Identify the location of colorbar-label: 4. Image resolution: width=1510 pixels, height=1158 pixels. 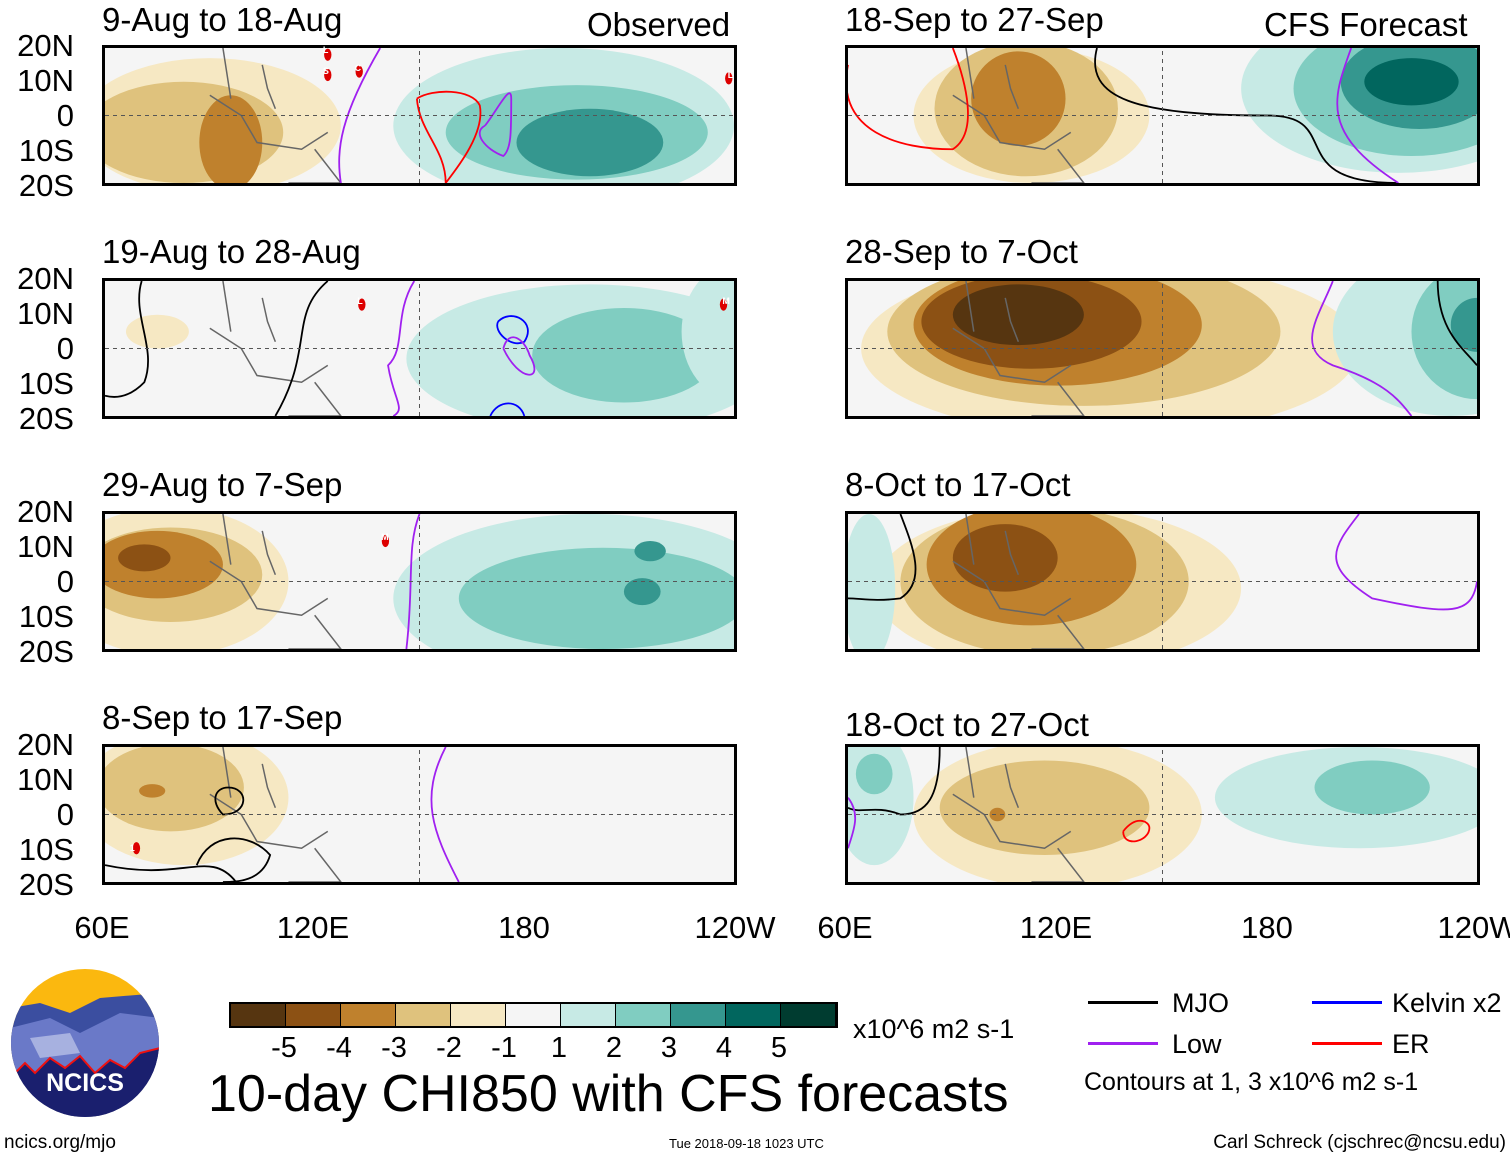
(724, 1048).